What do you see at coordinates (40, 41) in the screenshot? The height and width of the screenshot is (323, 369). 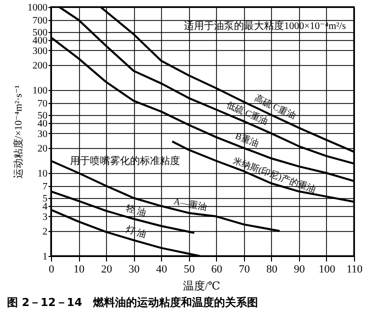 I see `y-tick-label: 400` at bounding box center [40, 41].